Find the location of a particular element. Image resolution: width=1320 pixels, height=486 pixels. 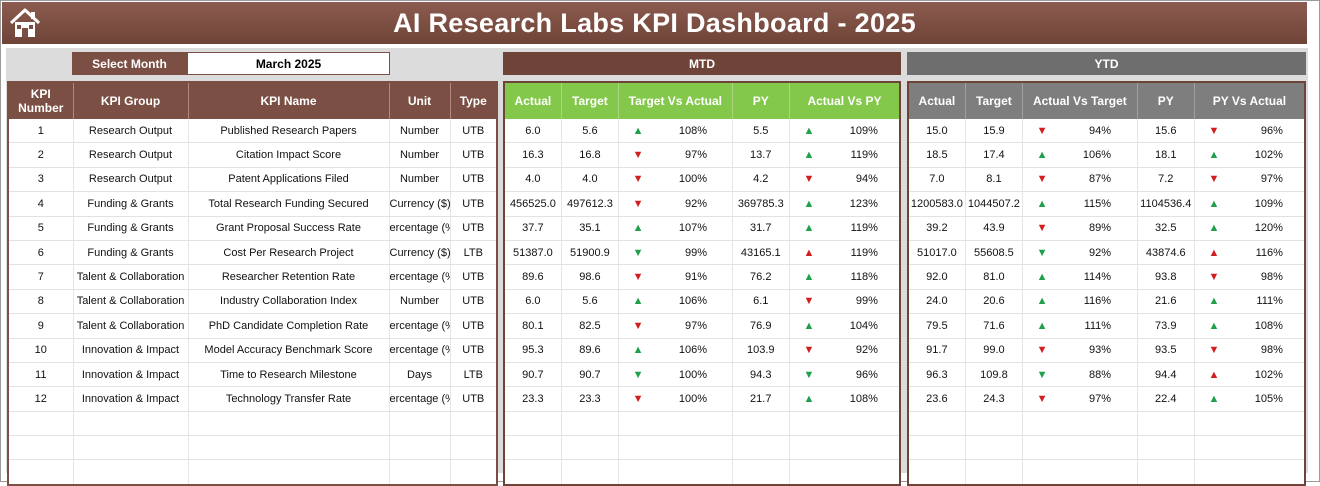

kpi-number: 2 is located at coordinates (41, 155).